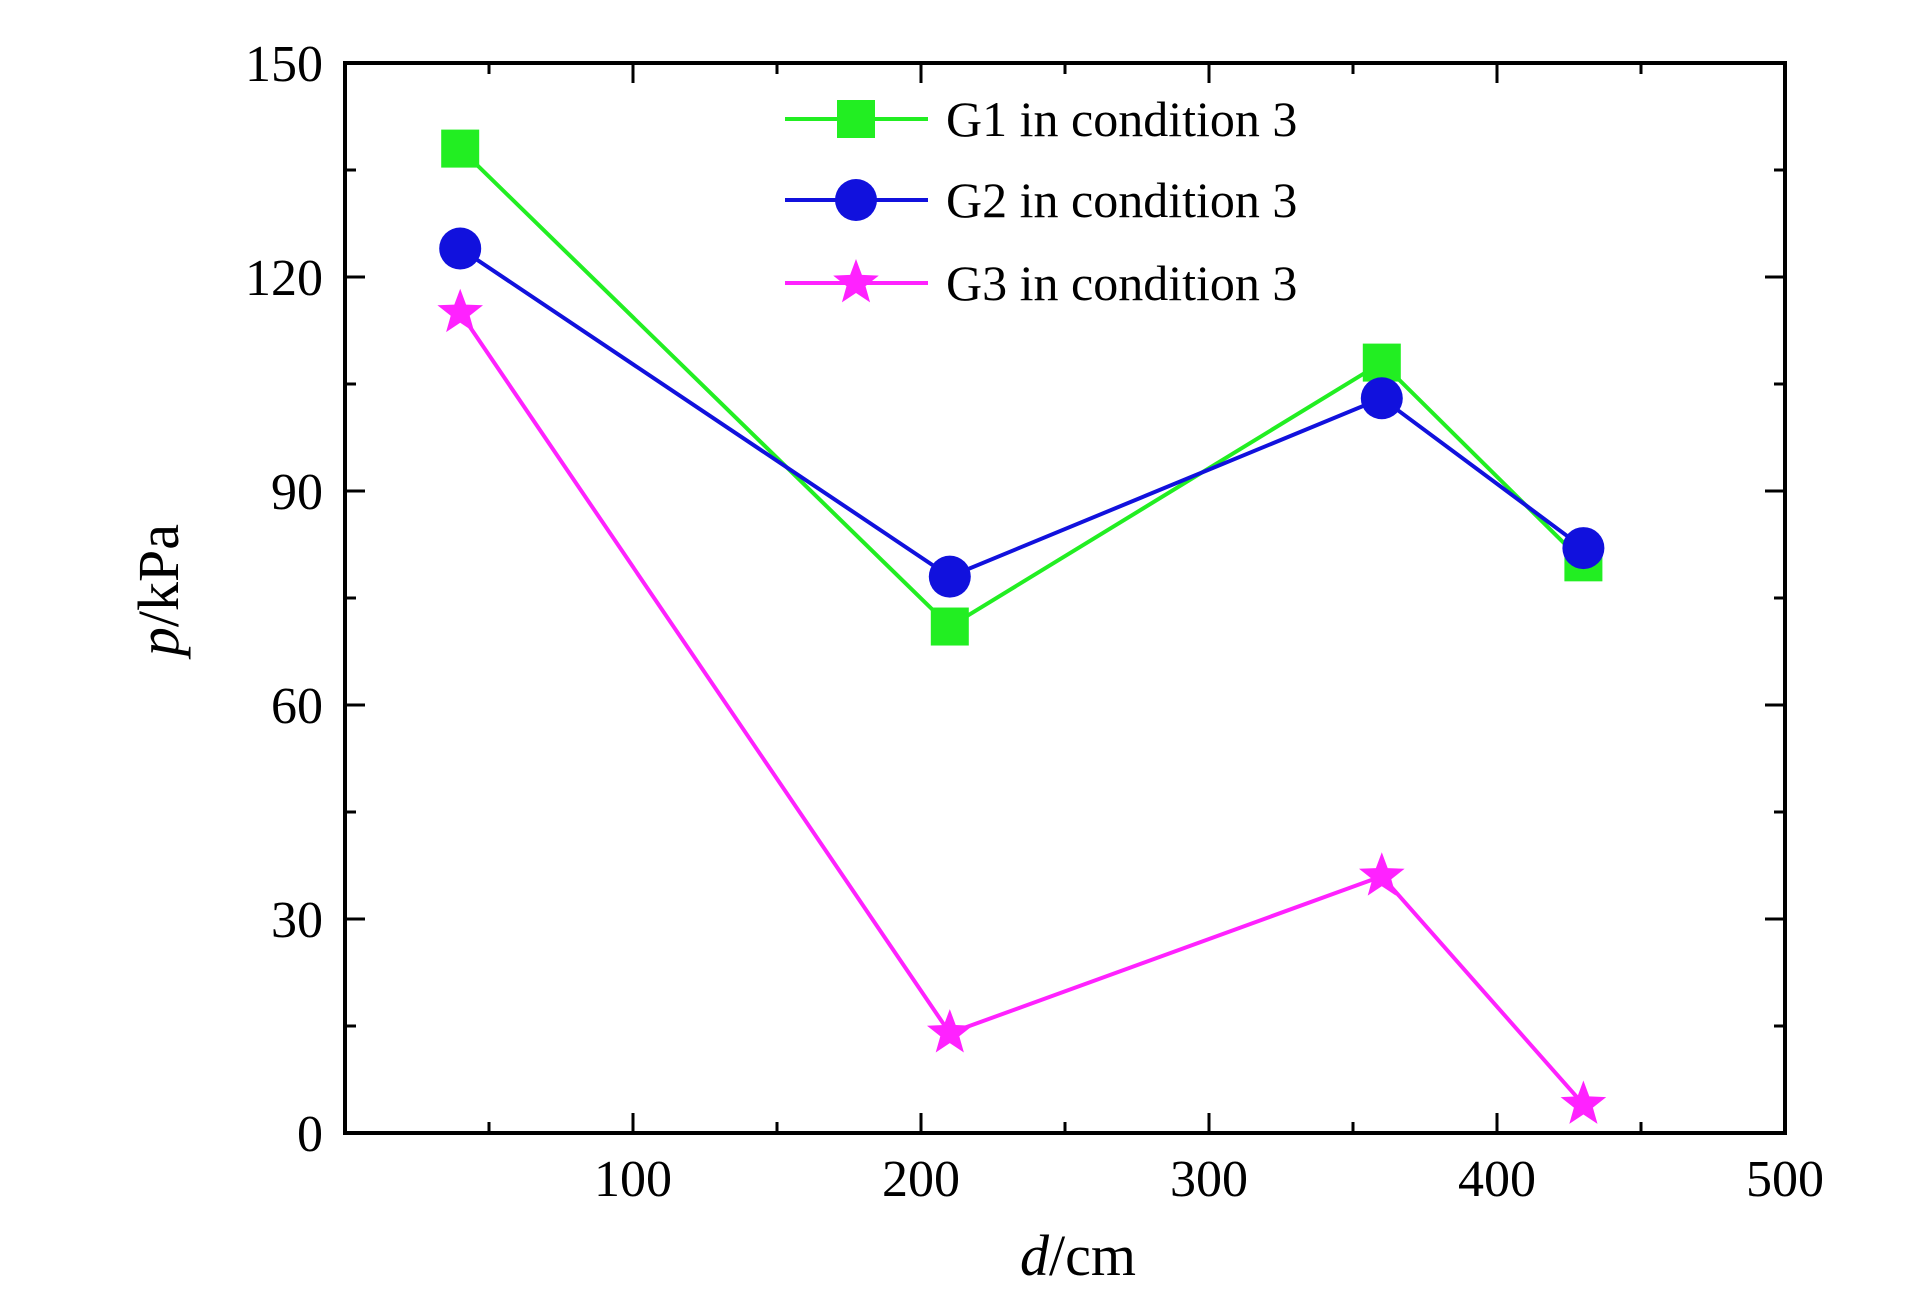 The height and width of the screenshot is (1299, 1923). Describe the element at coordinates (1121, 283) in the screenshot. I see `legend-label: G3 in condition 3` at that location.